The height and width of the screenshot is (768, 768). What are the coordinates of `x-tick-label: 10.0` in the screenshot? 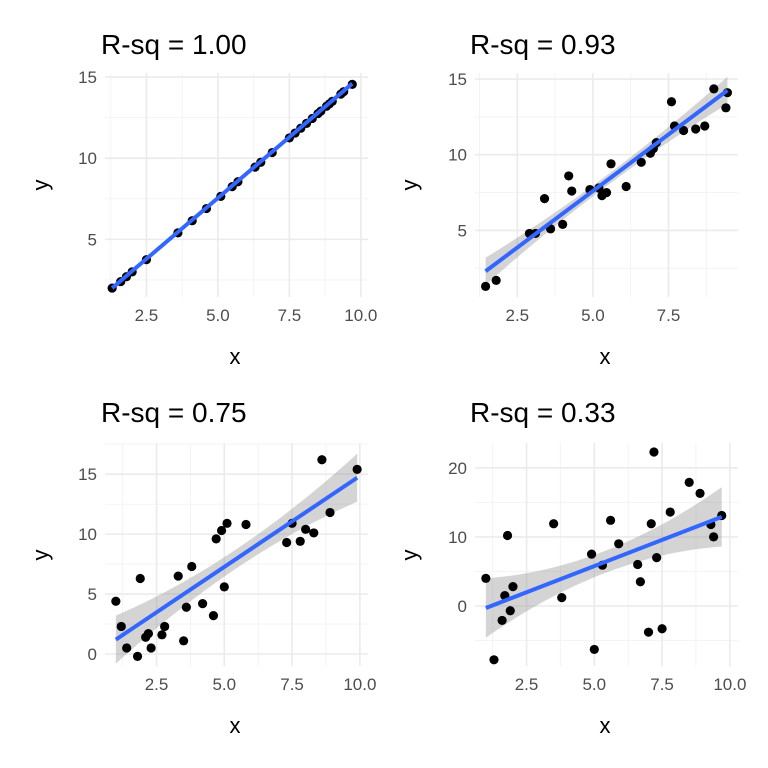 It's located at (360, 315).